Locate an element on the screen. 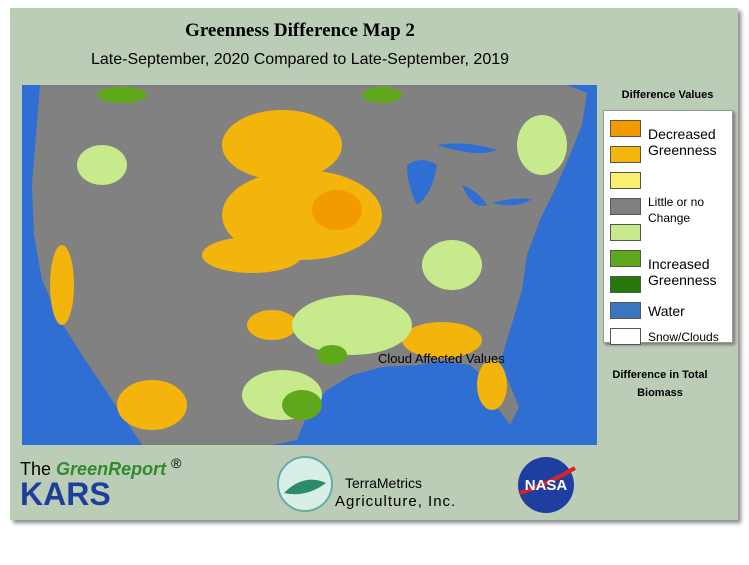 The image size is (749, 565). title: Greenness Difference Map 2 is located at coordinates (300, 30).